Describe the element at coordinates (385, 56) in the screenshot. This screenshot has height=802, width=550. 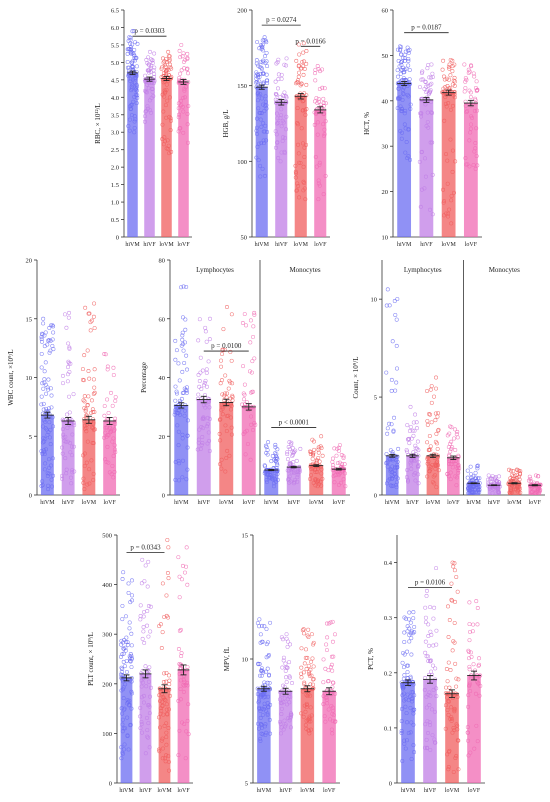
I see `y-tick-label: 50` at that location.